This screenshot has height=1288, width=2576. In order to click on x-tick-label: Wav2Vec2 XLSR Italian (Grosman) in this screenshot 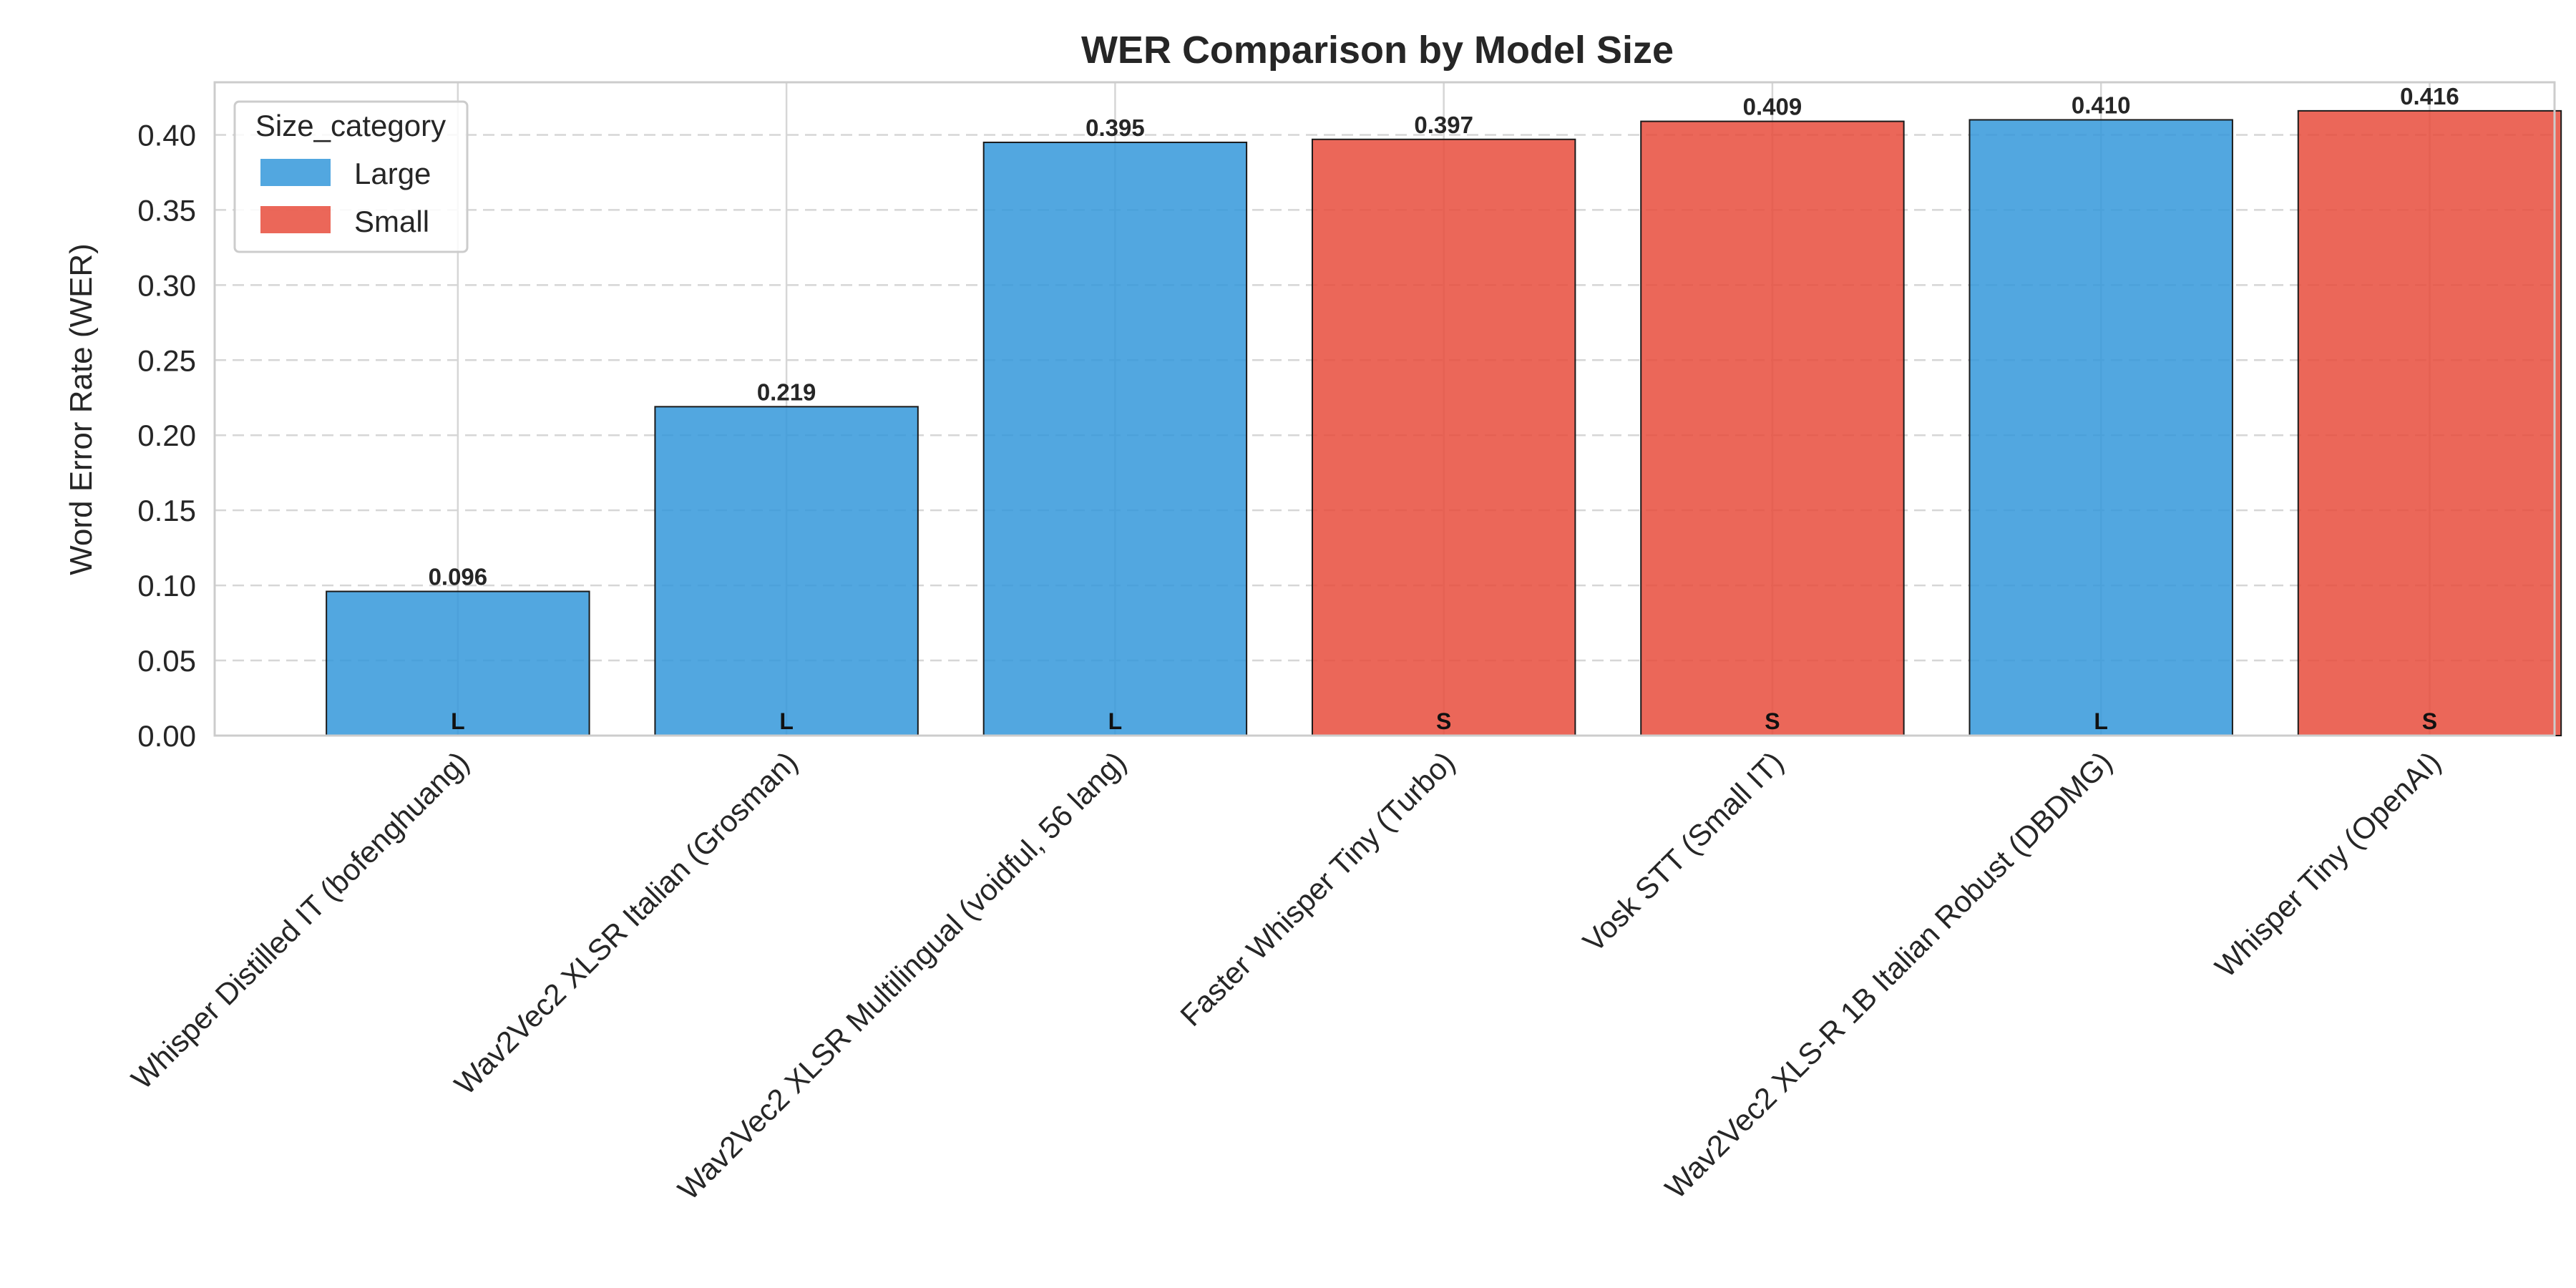, I will do `click(626, 923)`.